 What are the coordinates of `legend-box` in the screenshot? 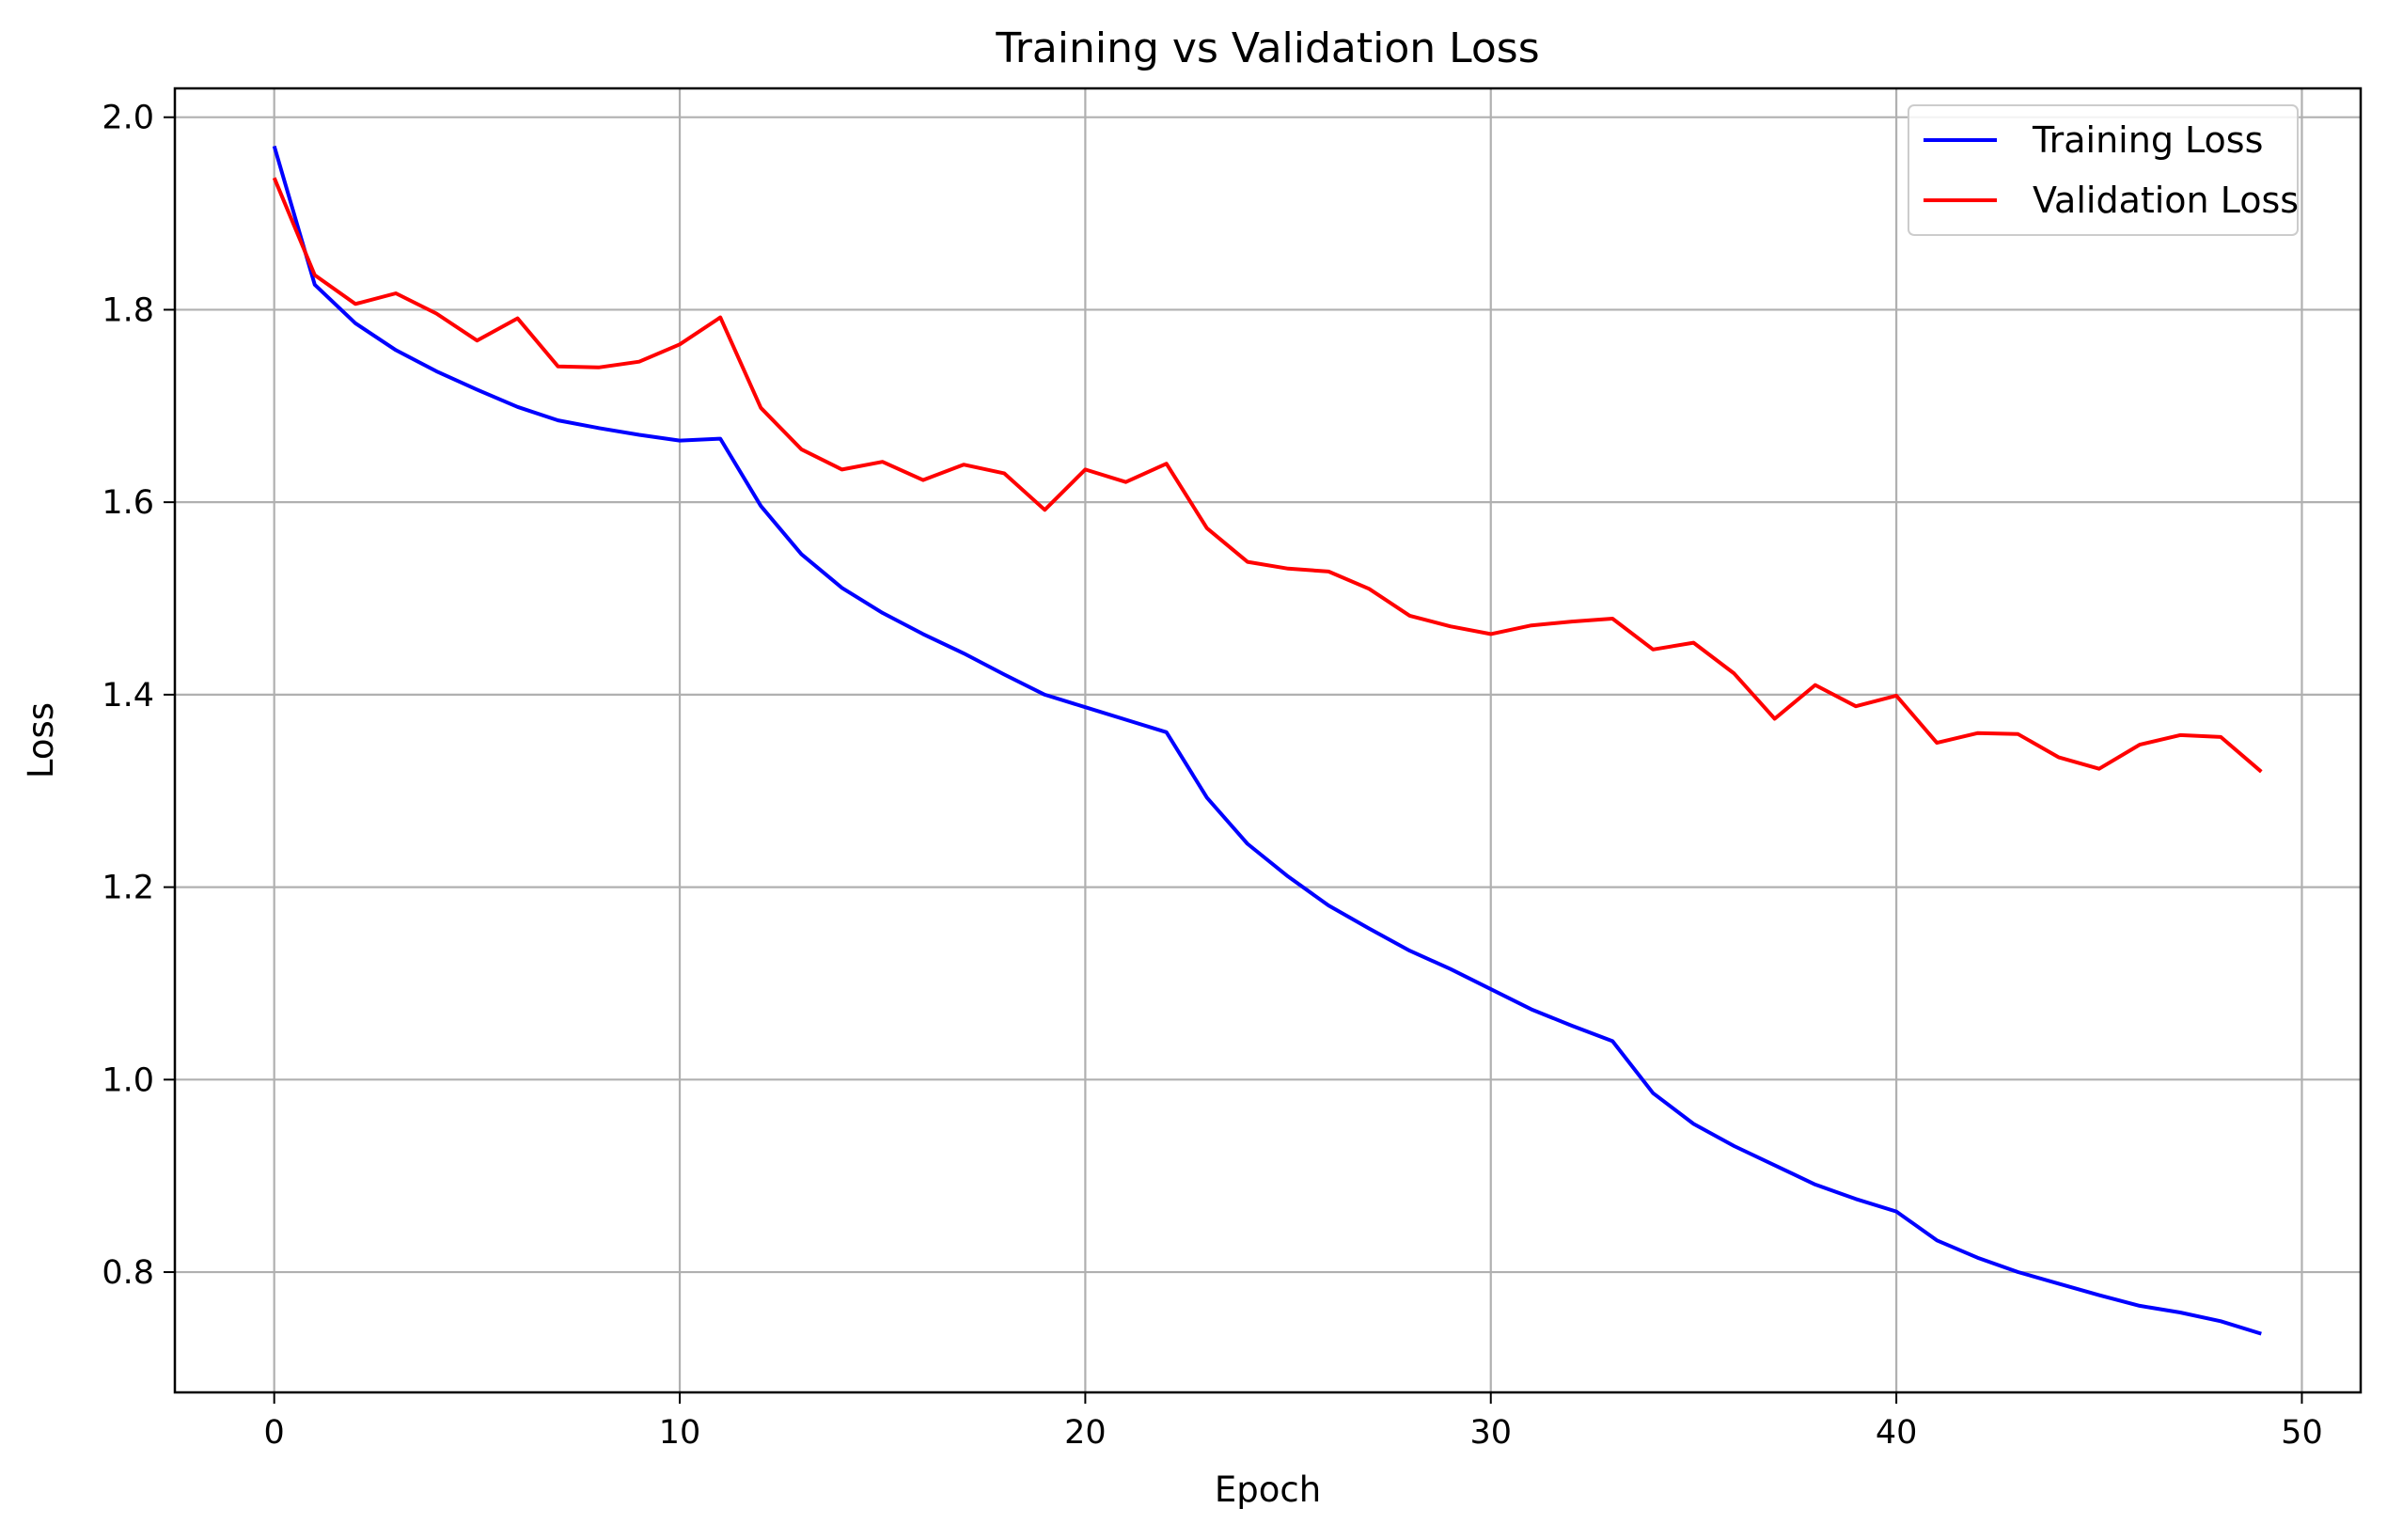 It's located at (2103, 170).